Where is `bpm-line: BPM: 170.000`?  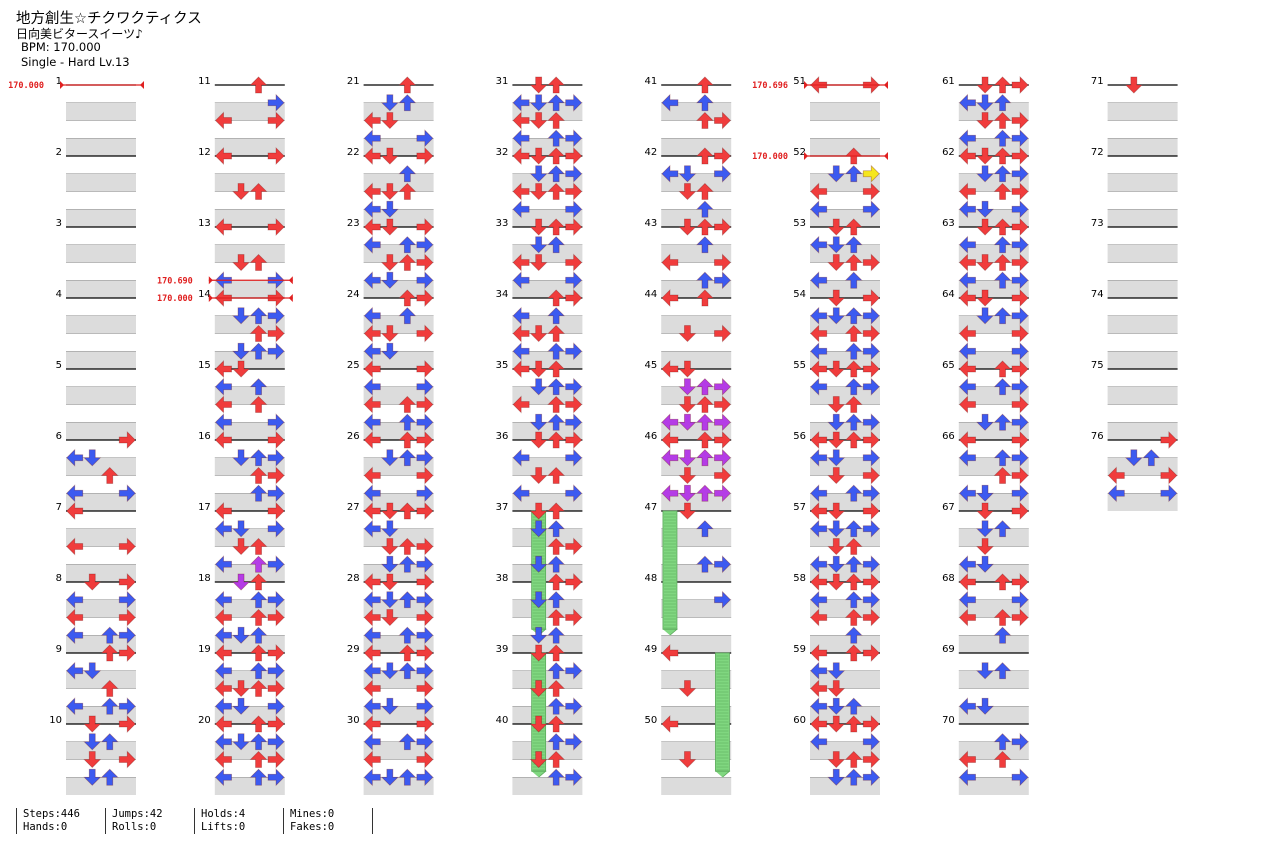
bpm-line: BPM: 170.000 is located at coordinates (61, 47).